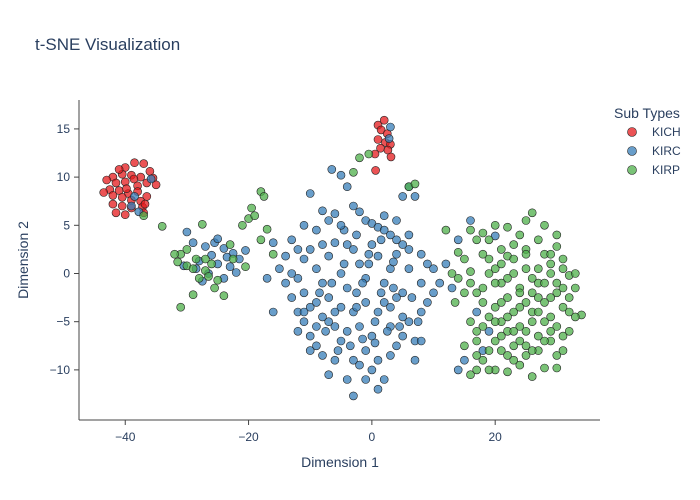 The height and width of the screenshot is (500, 700). I want to click on legend-label-kich: KICH, so click(666, 132).